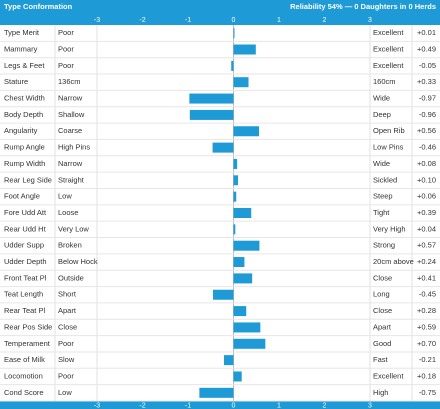 The image size is (440, 409). What do you see at coordinates (427, 147) in the screenshot?
I see `value-label: -0.46` at bounding box center [427, 147].